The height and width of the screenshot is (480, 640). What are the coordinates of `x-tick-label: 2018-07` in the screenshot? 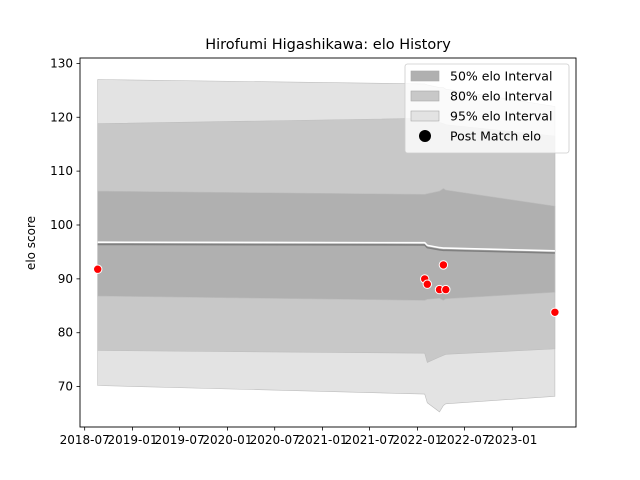 It's located at (85, 440).